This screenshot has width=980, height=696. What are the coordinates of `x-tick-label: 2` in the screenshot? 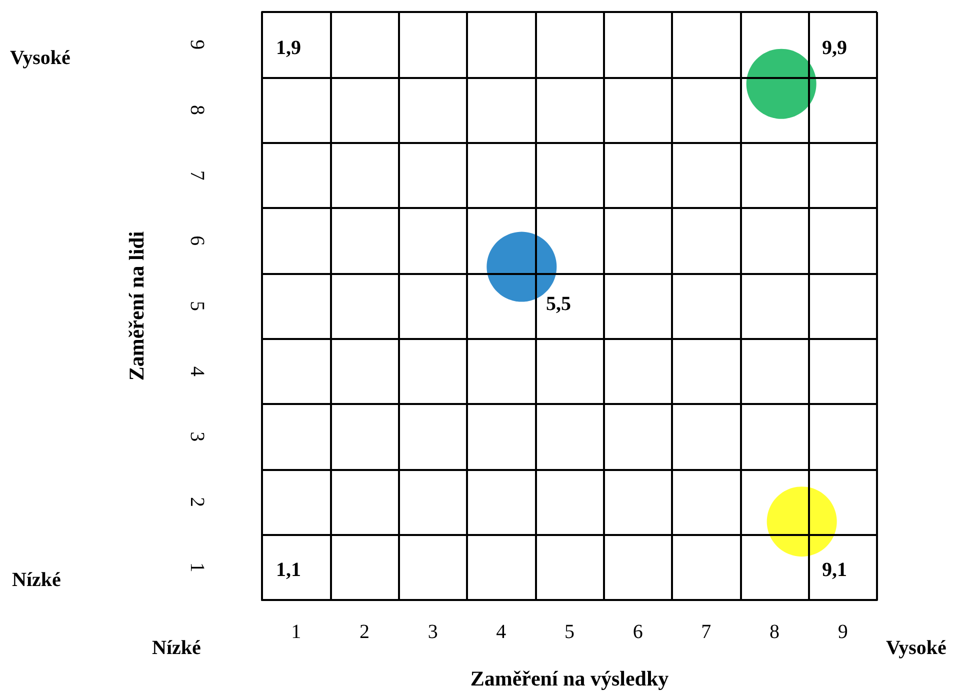 It's located at (365, 632).